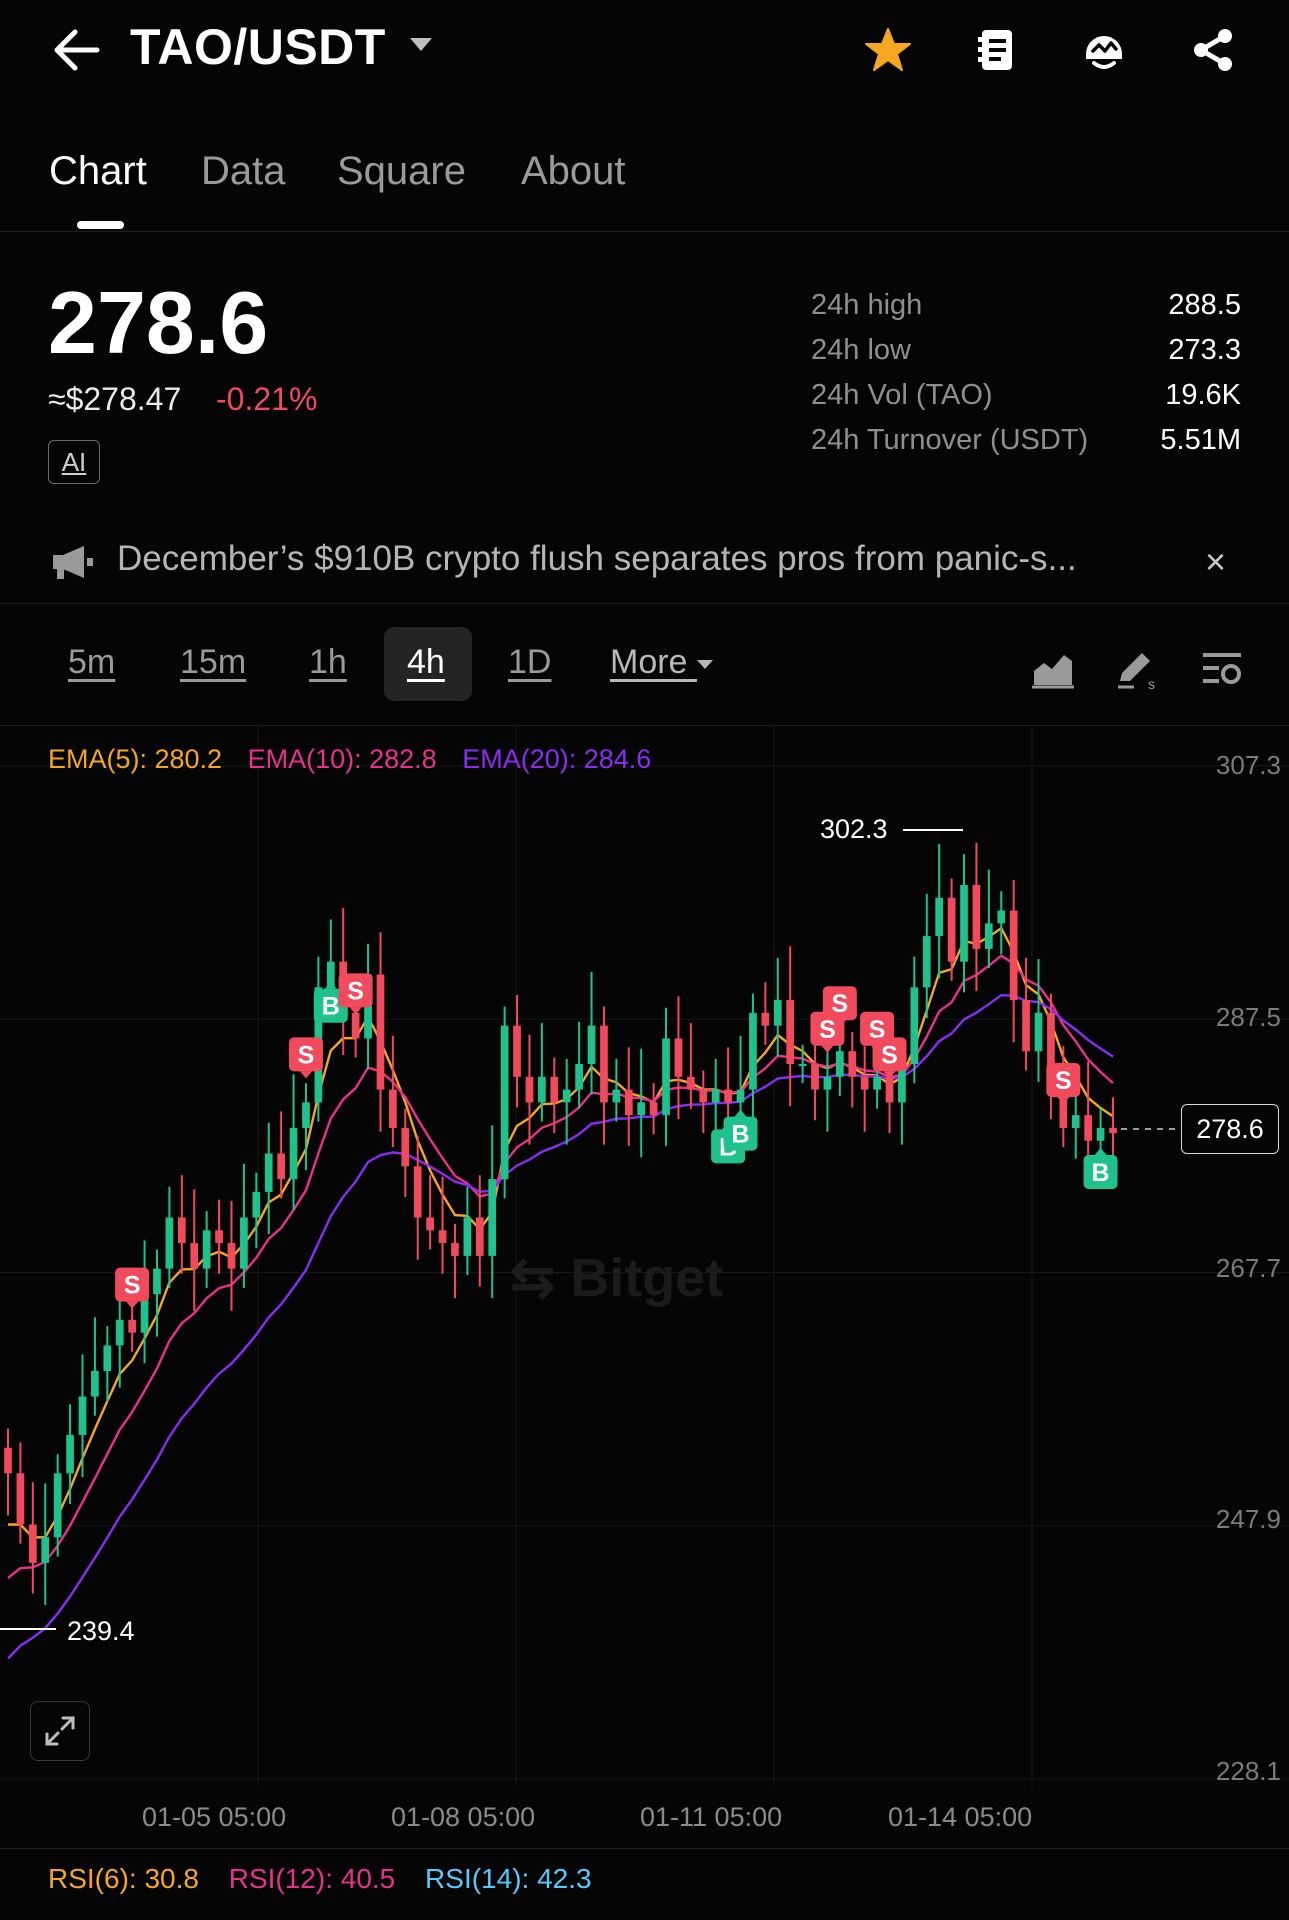  I want to click on bot-icon, so click(1104, 50).